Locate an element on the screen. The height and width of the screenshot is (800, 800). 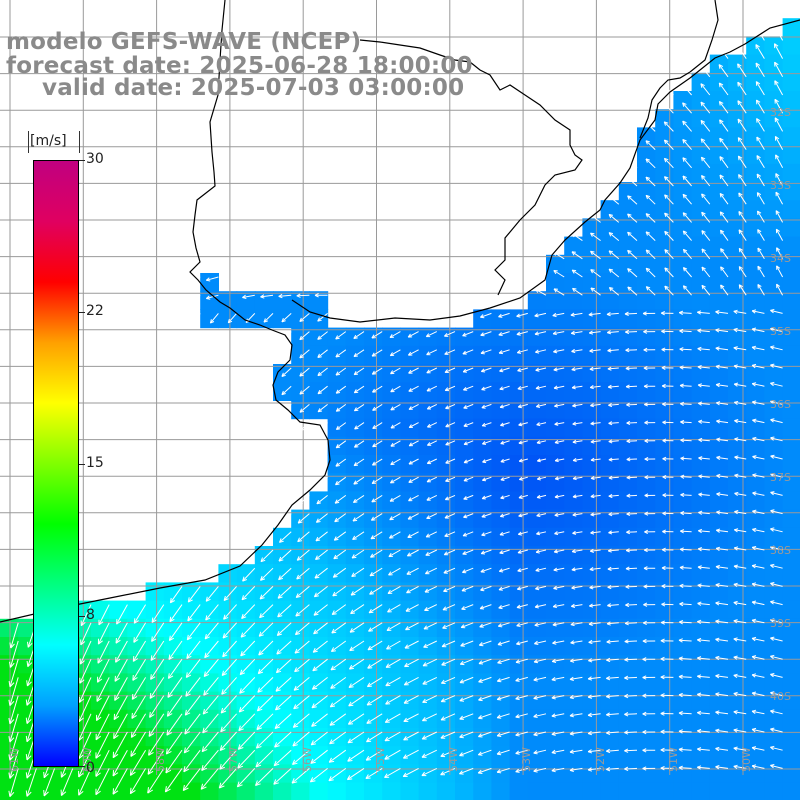
colorbar-units: [m/s] is located at coordinates (48, 141).